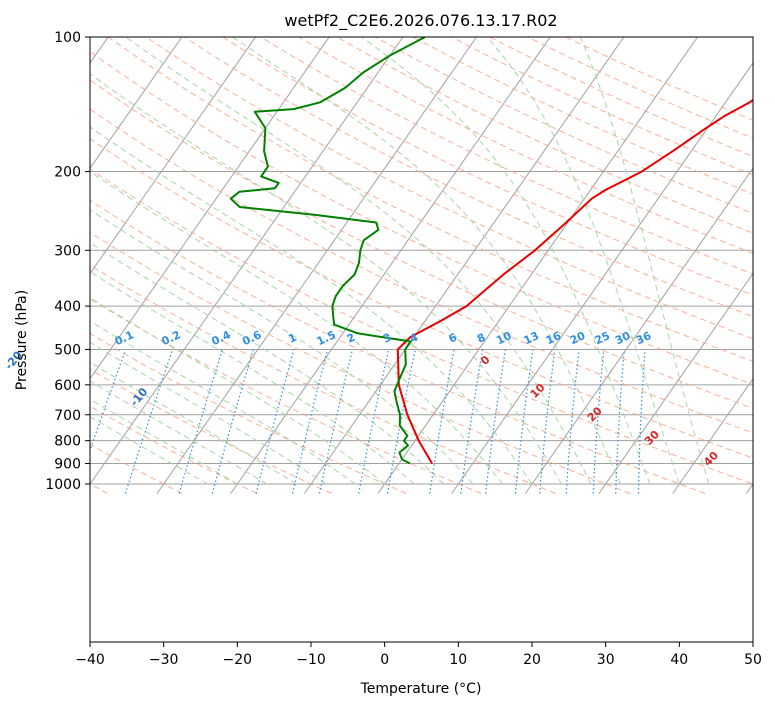 This screenshot has height=708, width=775. I want to click on x-tick-label: 20, so click(532, 660).